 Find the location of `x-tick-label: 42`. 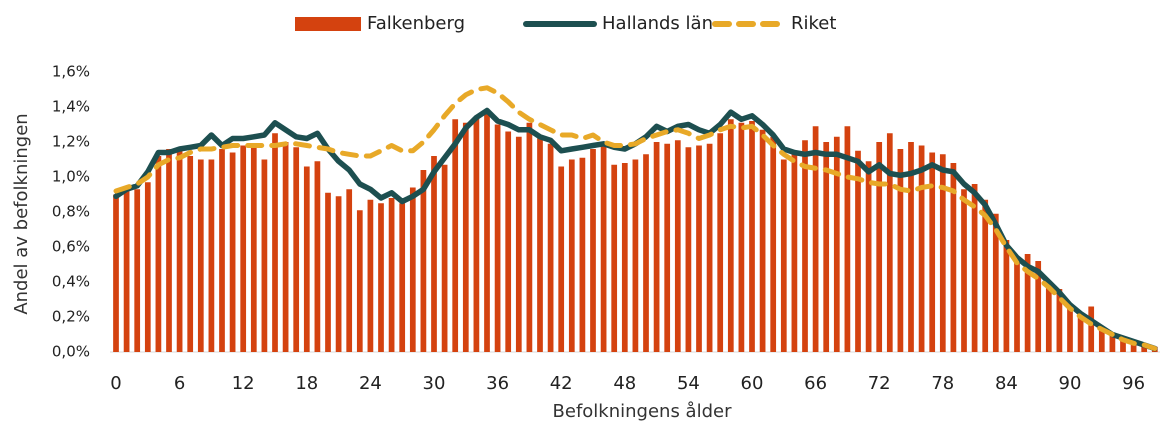

x-tick-label: 42 is located at coordinates (561, 383).